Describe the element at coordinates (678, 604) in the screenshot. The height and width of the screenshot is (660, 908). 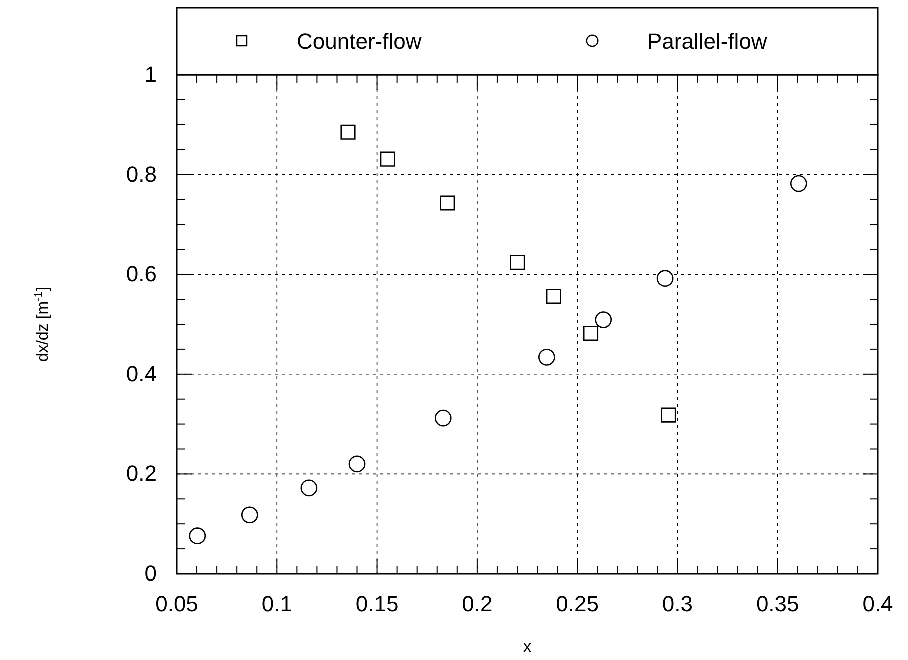
I see `x-tick-label: 0.3` at that location.